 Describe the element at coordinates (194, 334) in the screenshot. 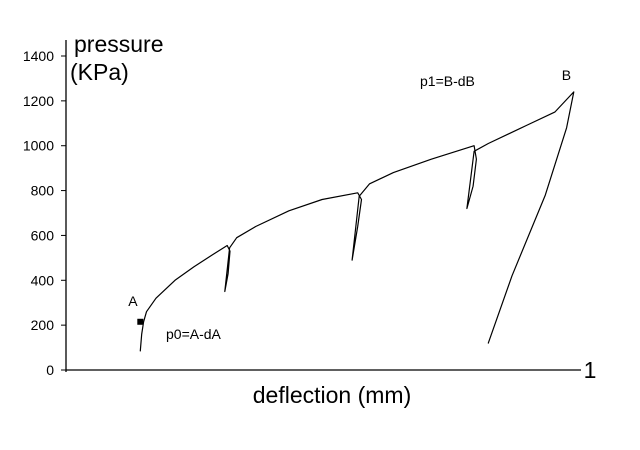

I see `annotation-p0: p0=A-dA` at that location.